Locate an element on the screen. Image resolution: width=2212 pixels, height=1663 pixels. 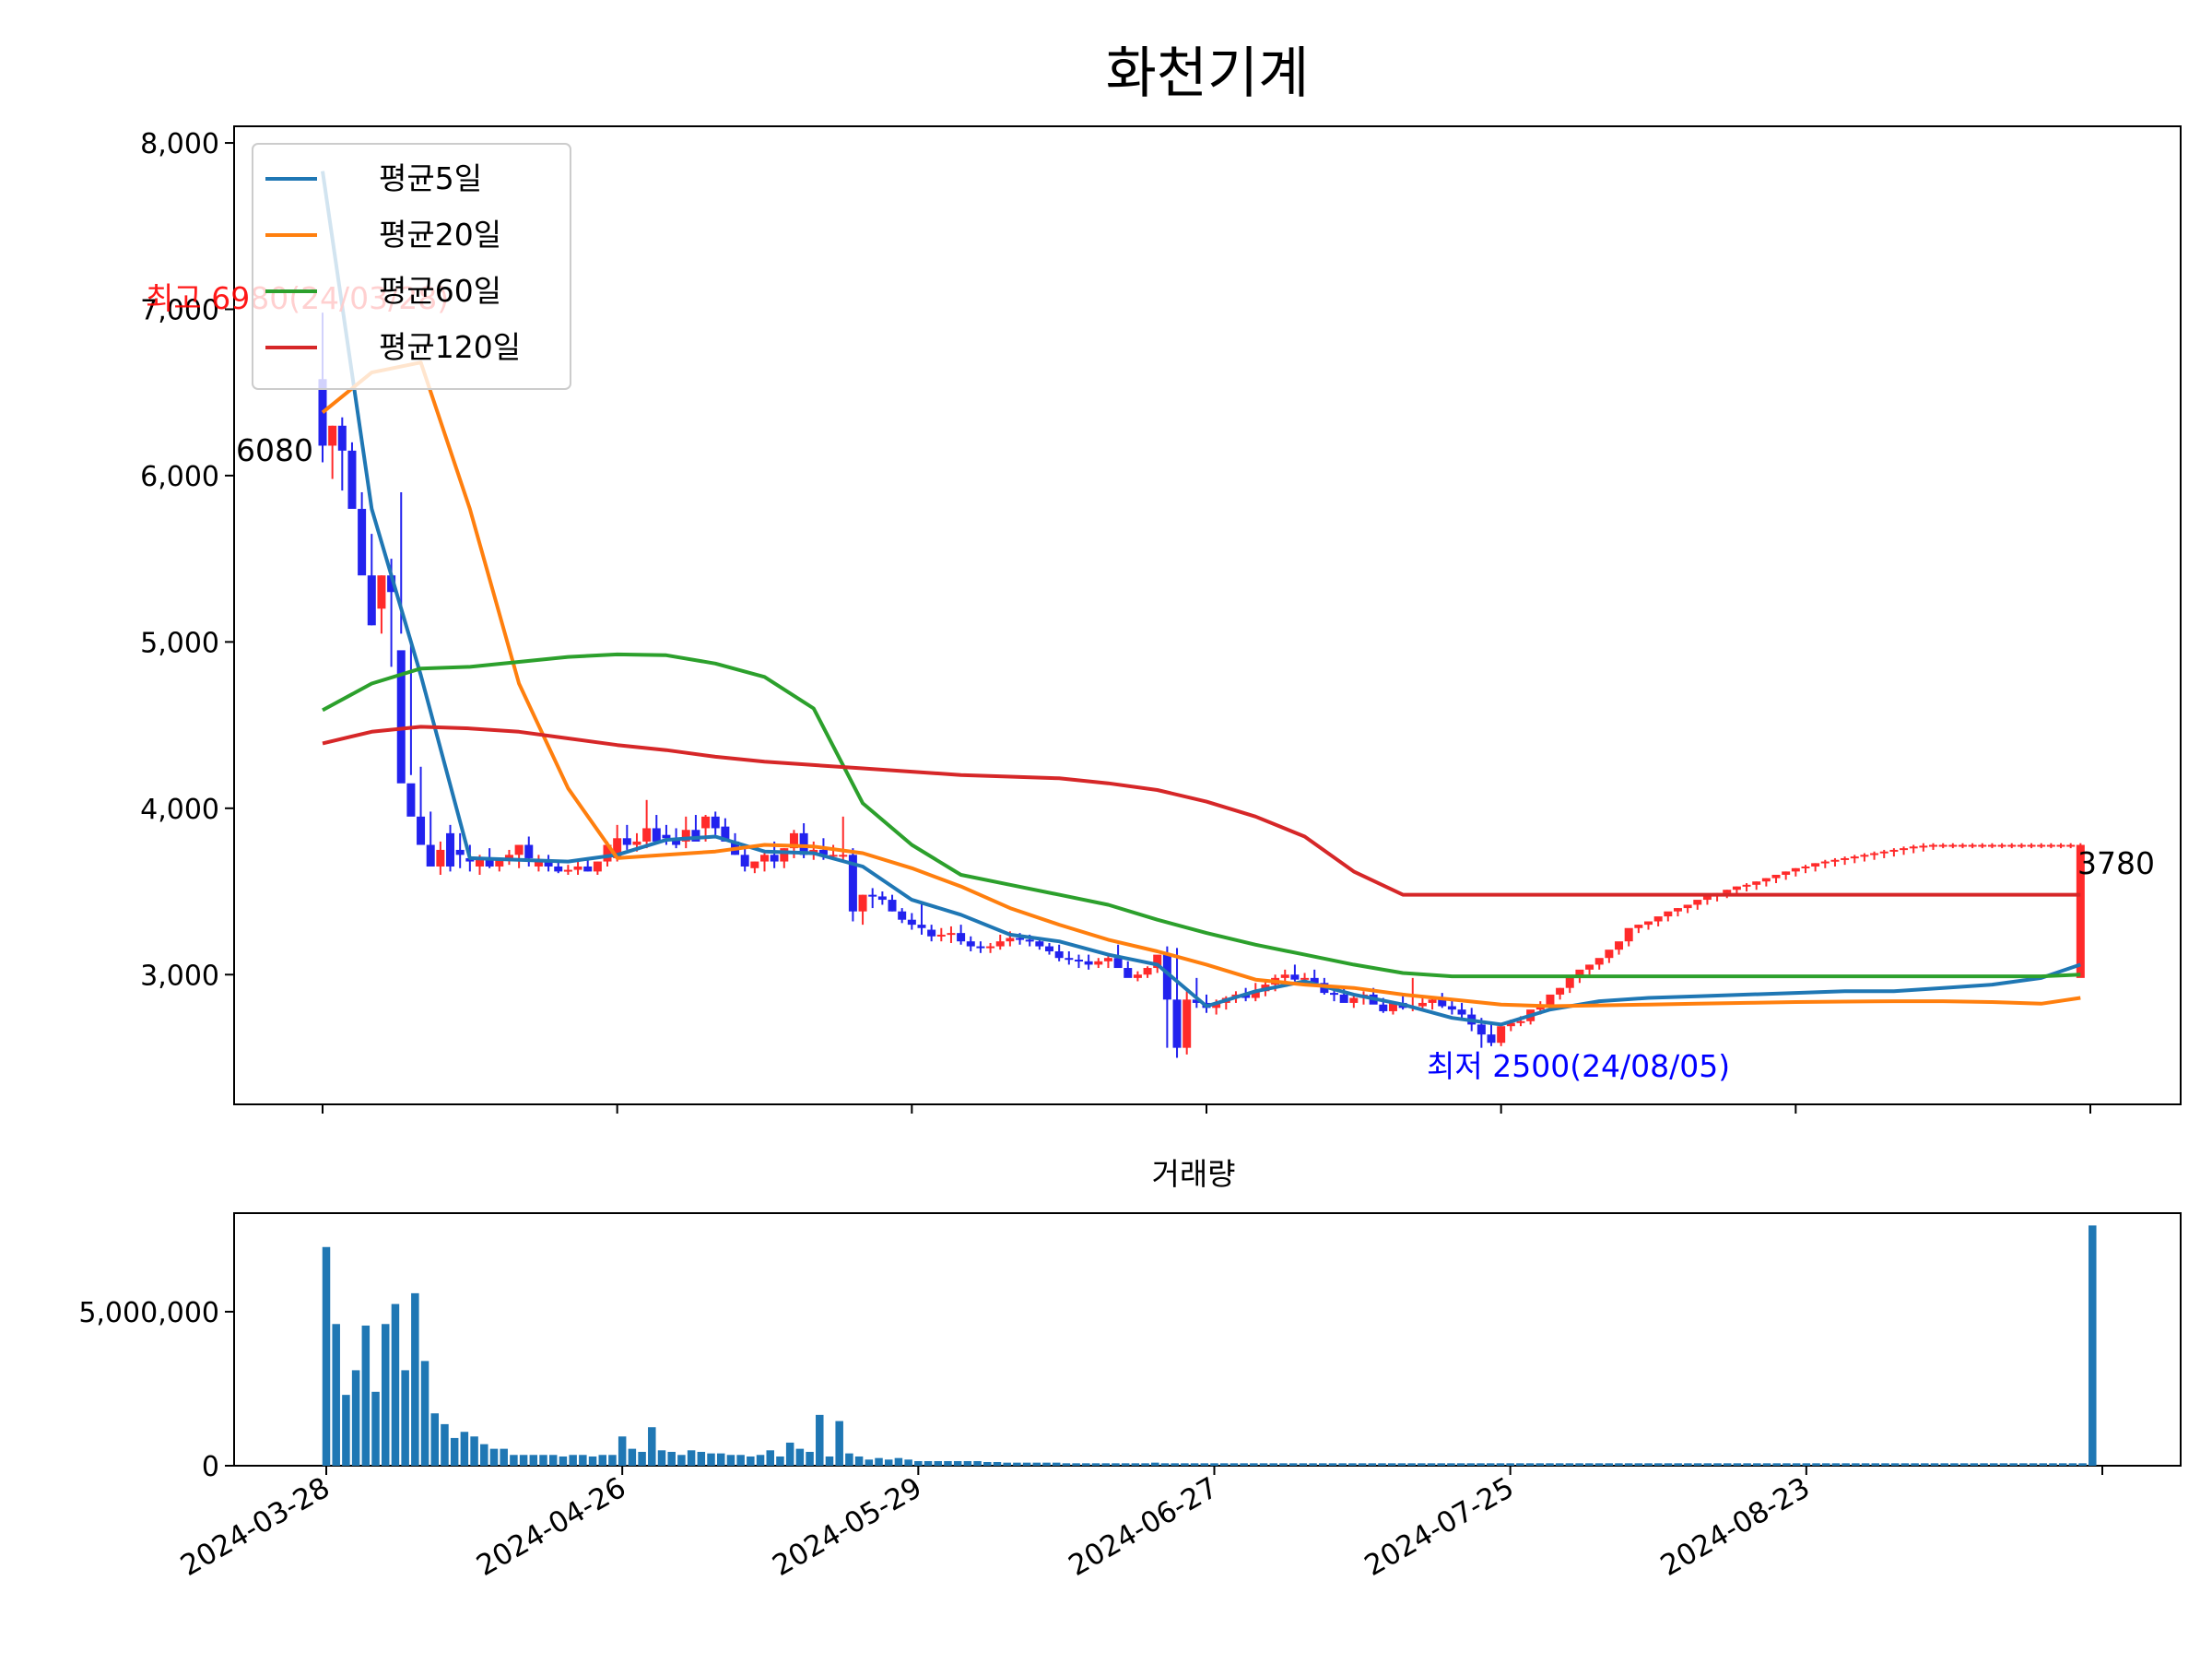
legend-box is located at coordinates (411, 266).